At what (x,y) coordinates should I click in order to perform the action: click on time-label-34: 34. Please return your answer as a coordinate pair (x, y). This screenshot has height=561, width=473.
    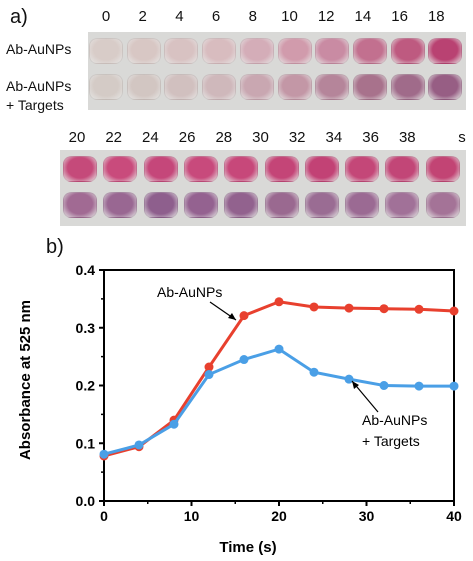
    Looking at the image, I should click on (334, 137).